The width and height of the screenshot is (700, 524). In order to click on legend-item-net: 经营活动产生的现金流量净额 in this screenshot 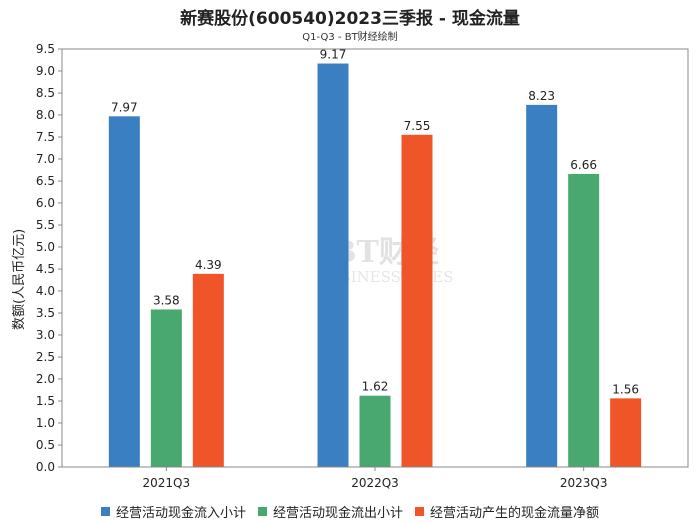, I will do `click(507, 511)`.